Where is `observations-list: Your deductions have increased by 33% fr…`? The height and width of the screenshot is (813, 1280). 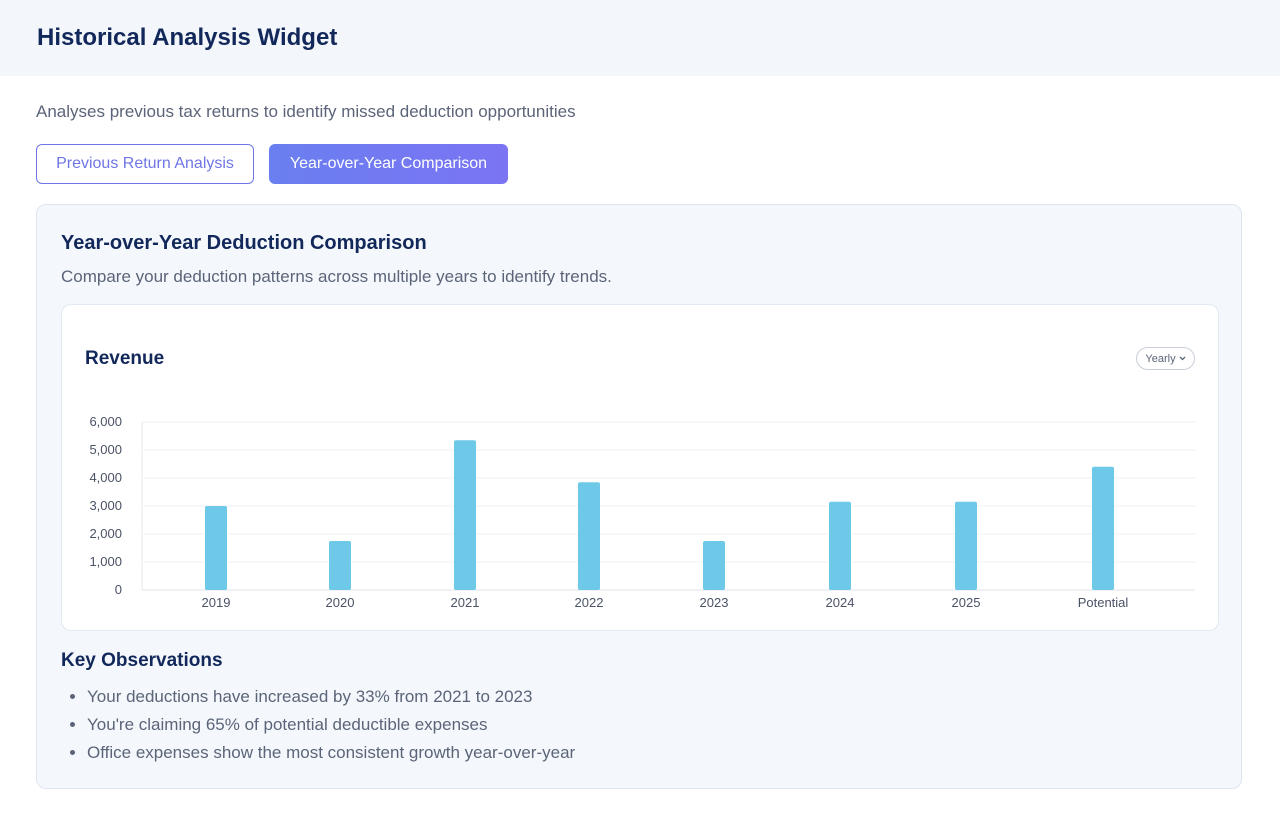 observations-list: Your deductions have increased by 33% fr… is located at coordinates (331, 725).